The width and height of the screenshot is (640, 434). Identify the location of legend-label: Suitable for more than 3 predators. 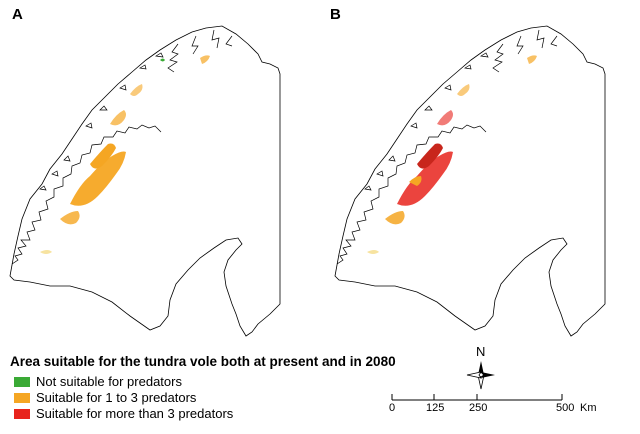
(135, 413).